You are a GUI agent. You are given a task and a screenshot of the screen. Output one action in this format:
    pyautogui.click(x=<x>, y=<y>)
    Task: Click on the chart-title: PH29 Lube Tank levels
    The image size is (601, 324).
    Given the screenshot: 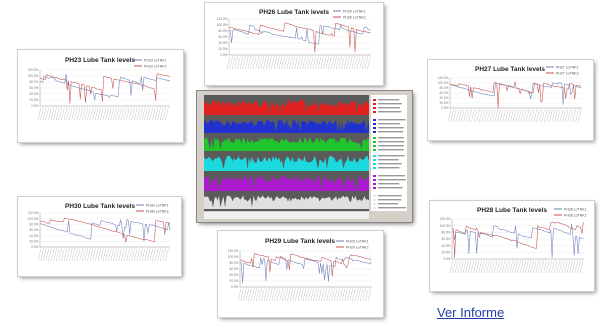 What is the action you would take?
    pyautogui.click(x=300, y=241)
    